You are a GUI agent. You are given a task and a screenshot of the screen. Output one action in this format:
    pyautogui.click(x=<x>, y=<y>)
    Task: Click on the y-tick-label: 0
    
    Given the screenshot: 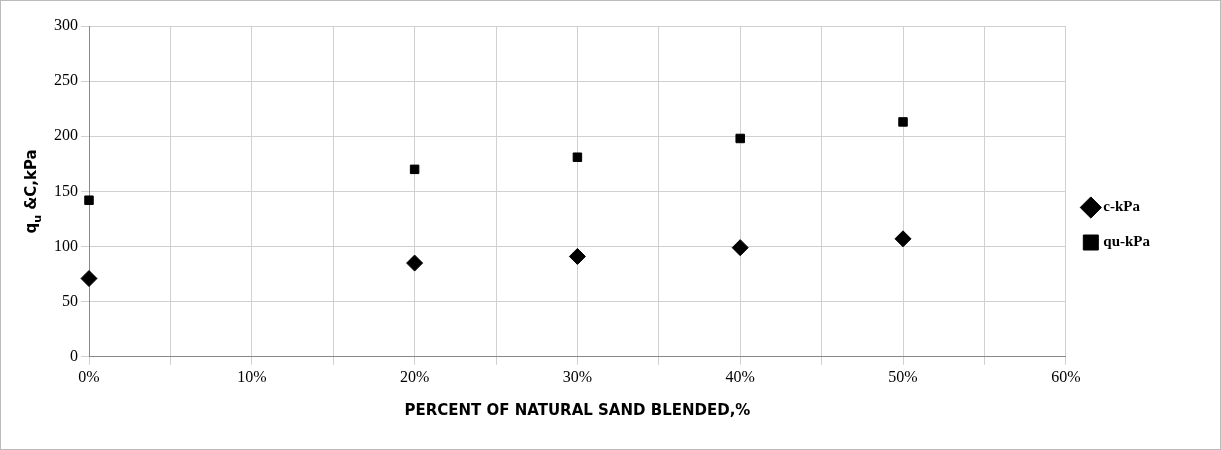 What is the action you would take?
    pyautogui.click(x=74, y=355)
    